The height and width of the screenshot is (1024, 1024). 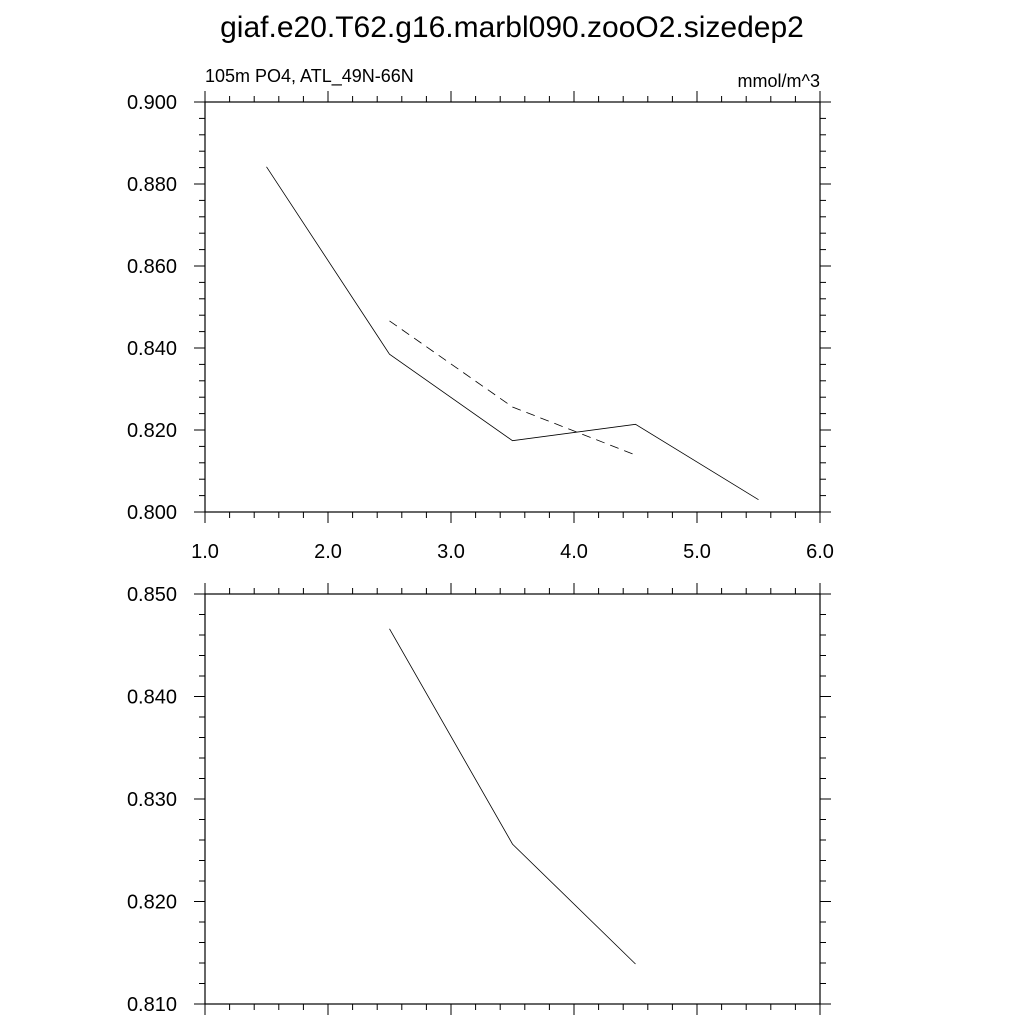 I want to click on y-tick-label: 0.880, so click(x=152, y=185).